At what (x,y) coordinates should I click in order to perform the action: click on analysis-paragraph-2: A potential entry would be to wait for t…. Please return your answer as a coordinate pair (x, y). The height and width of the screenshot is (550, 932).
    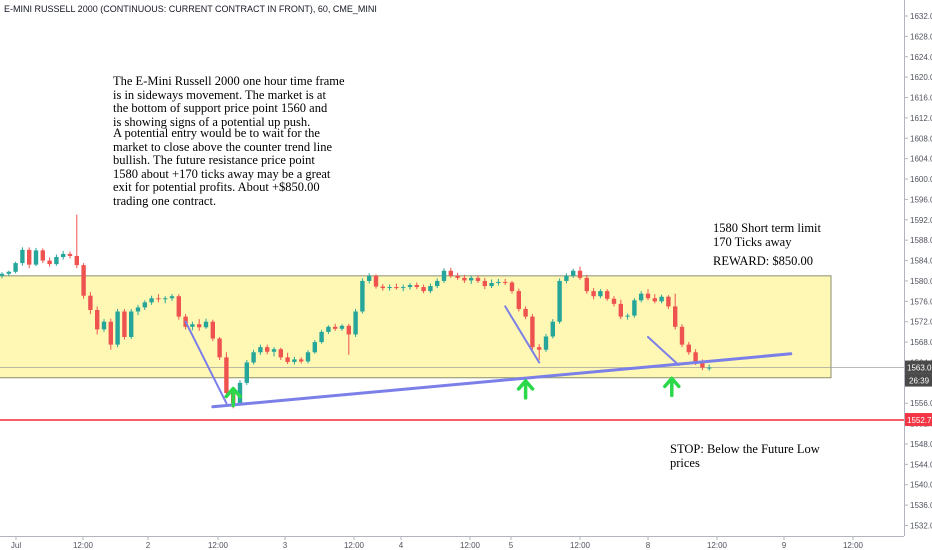
    Looking at the image, I should click on (223, 167).